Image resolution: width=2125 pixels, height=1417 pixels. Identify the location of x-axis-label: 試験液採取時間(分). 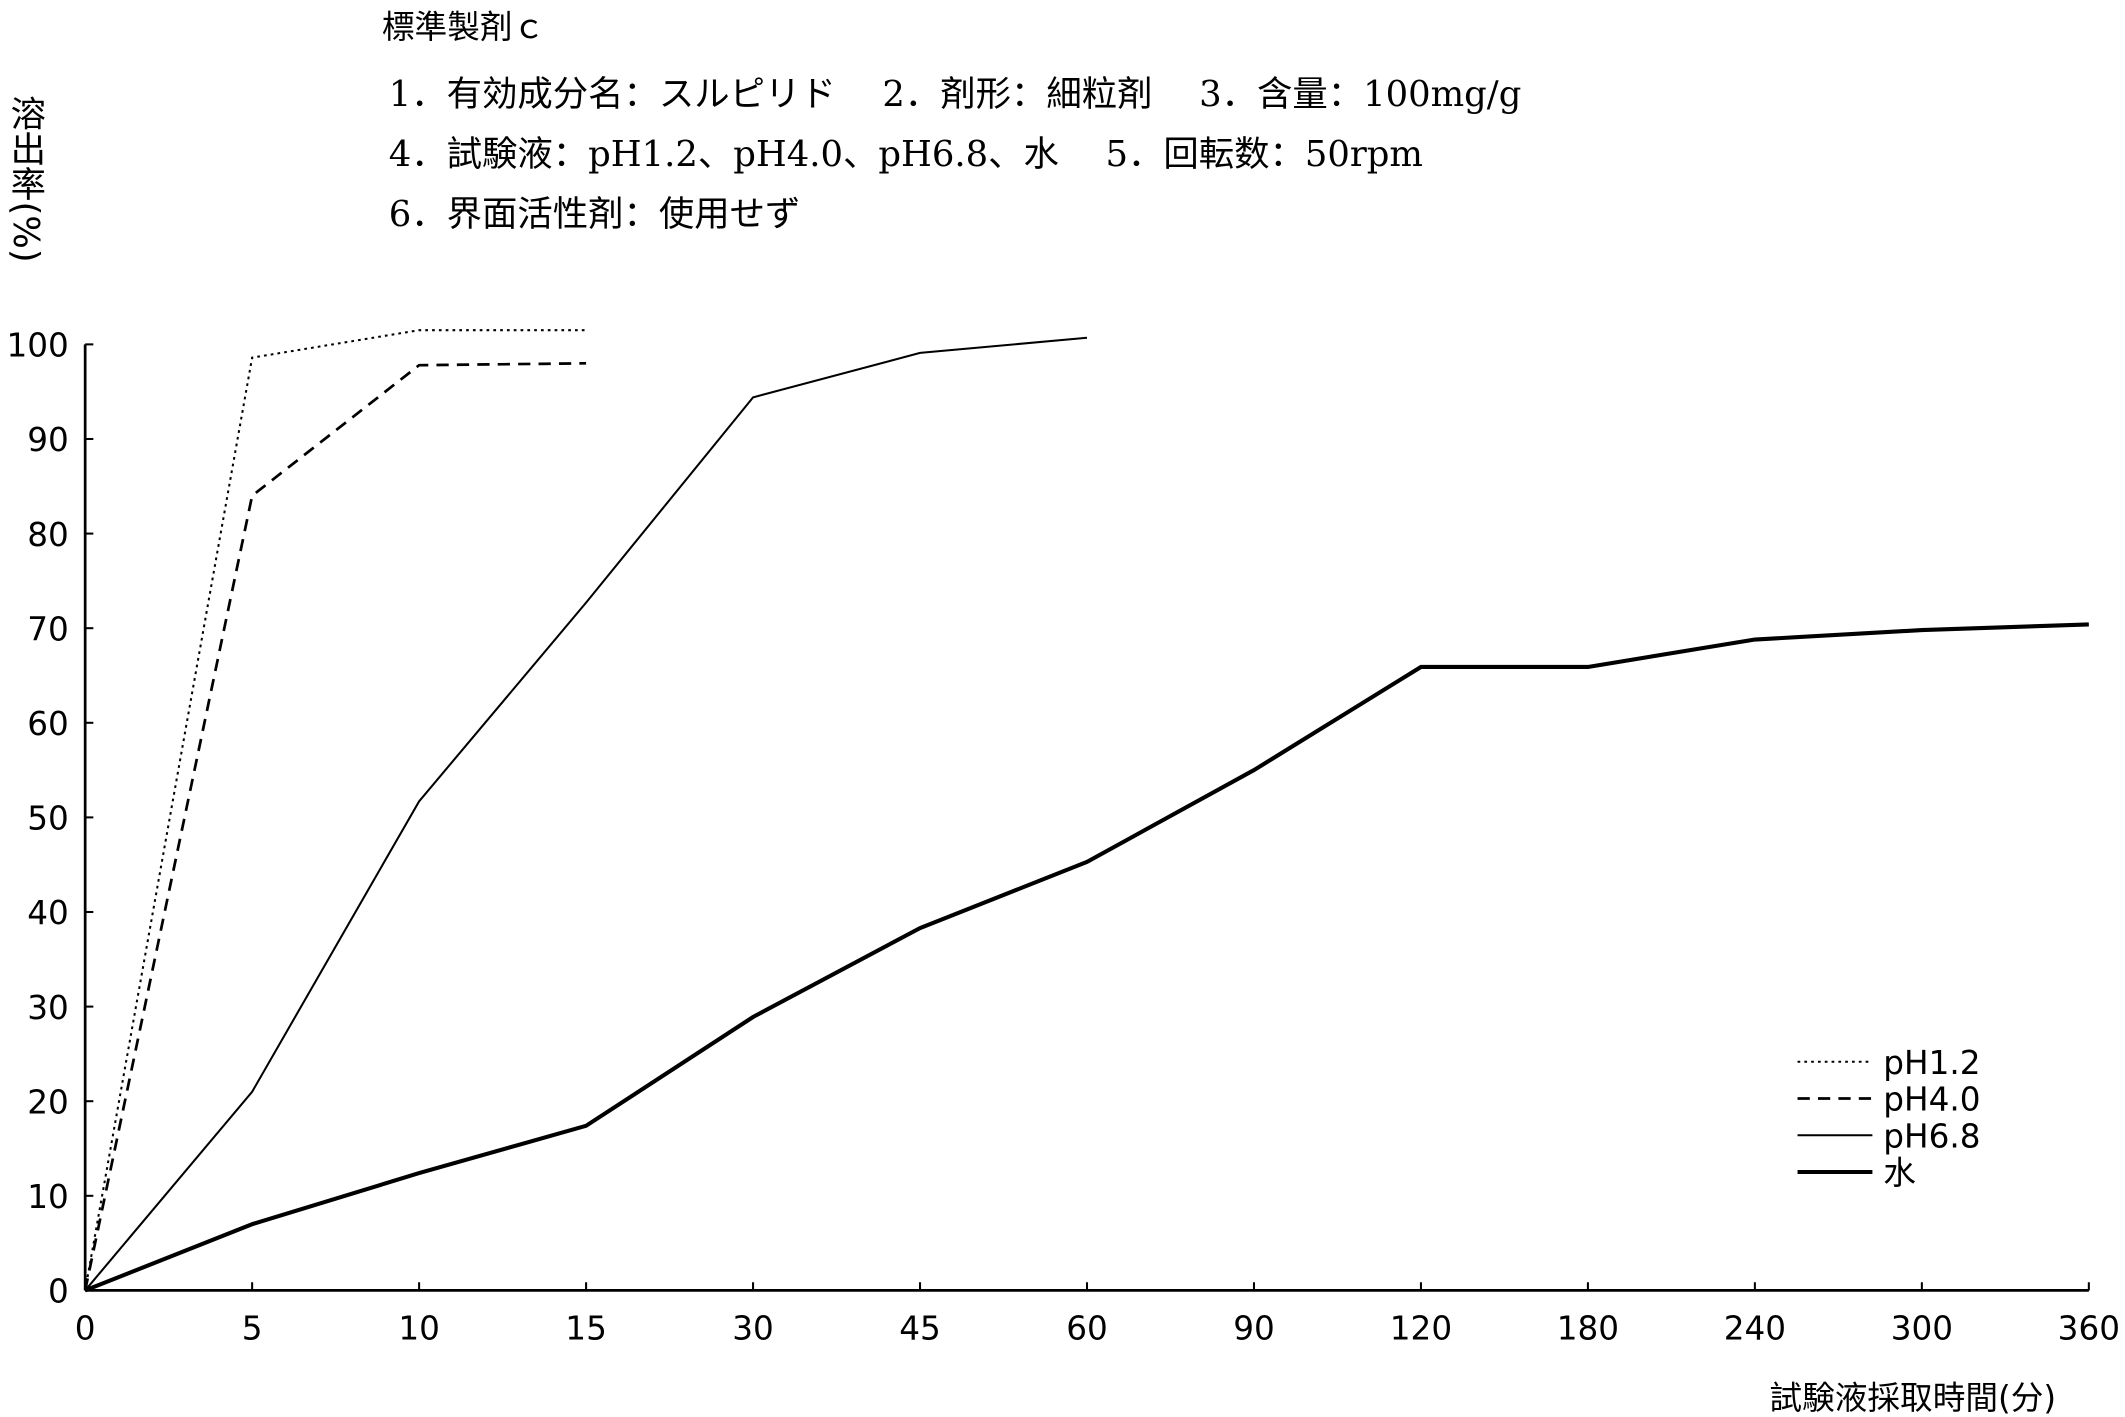
(1912, 1398).